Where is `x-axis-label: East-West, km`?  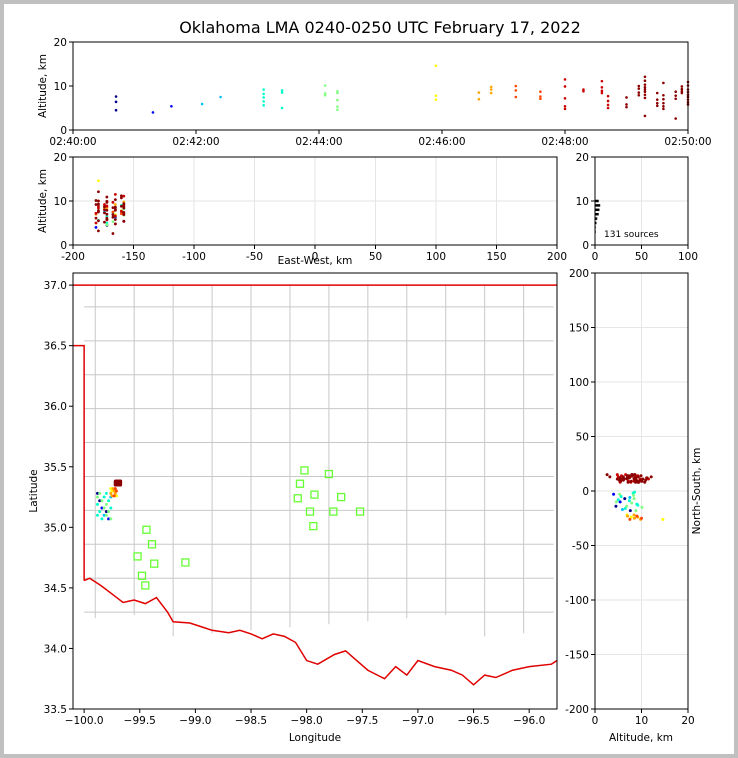 x-axis-label: East-West, km is located at coordinates (315, 261).